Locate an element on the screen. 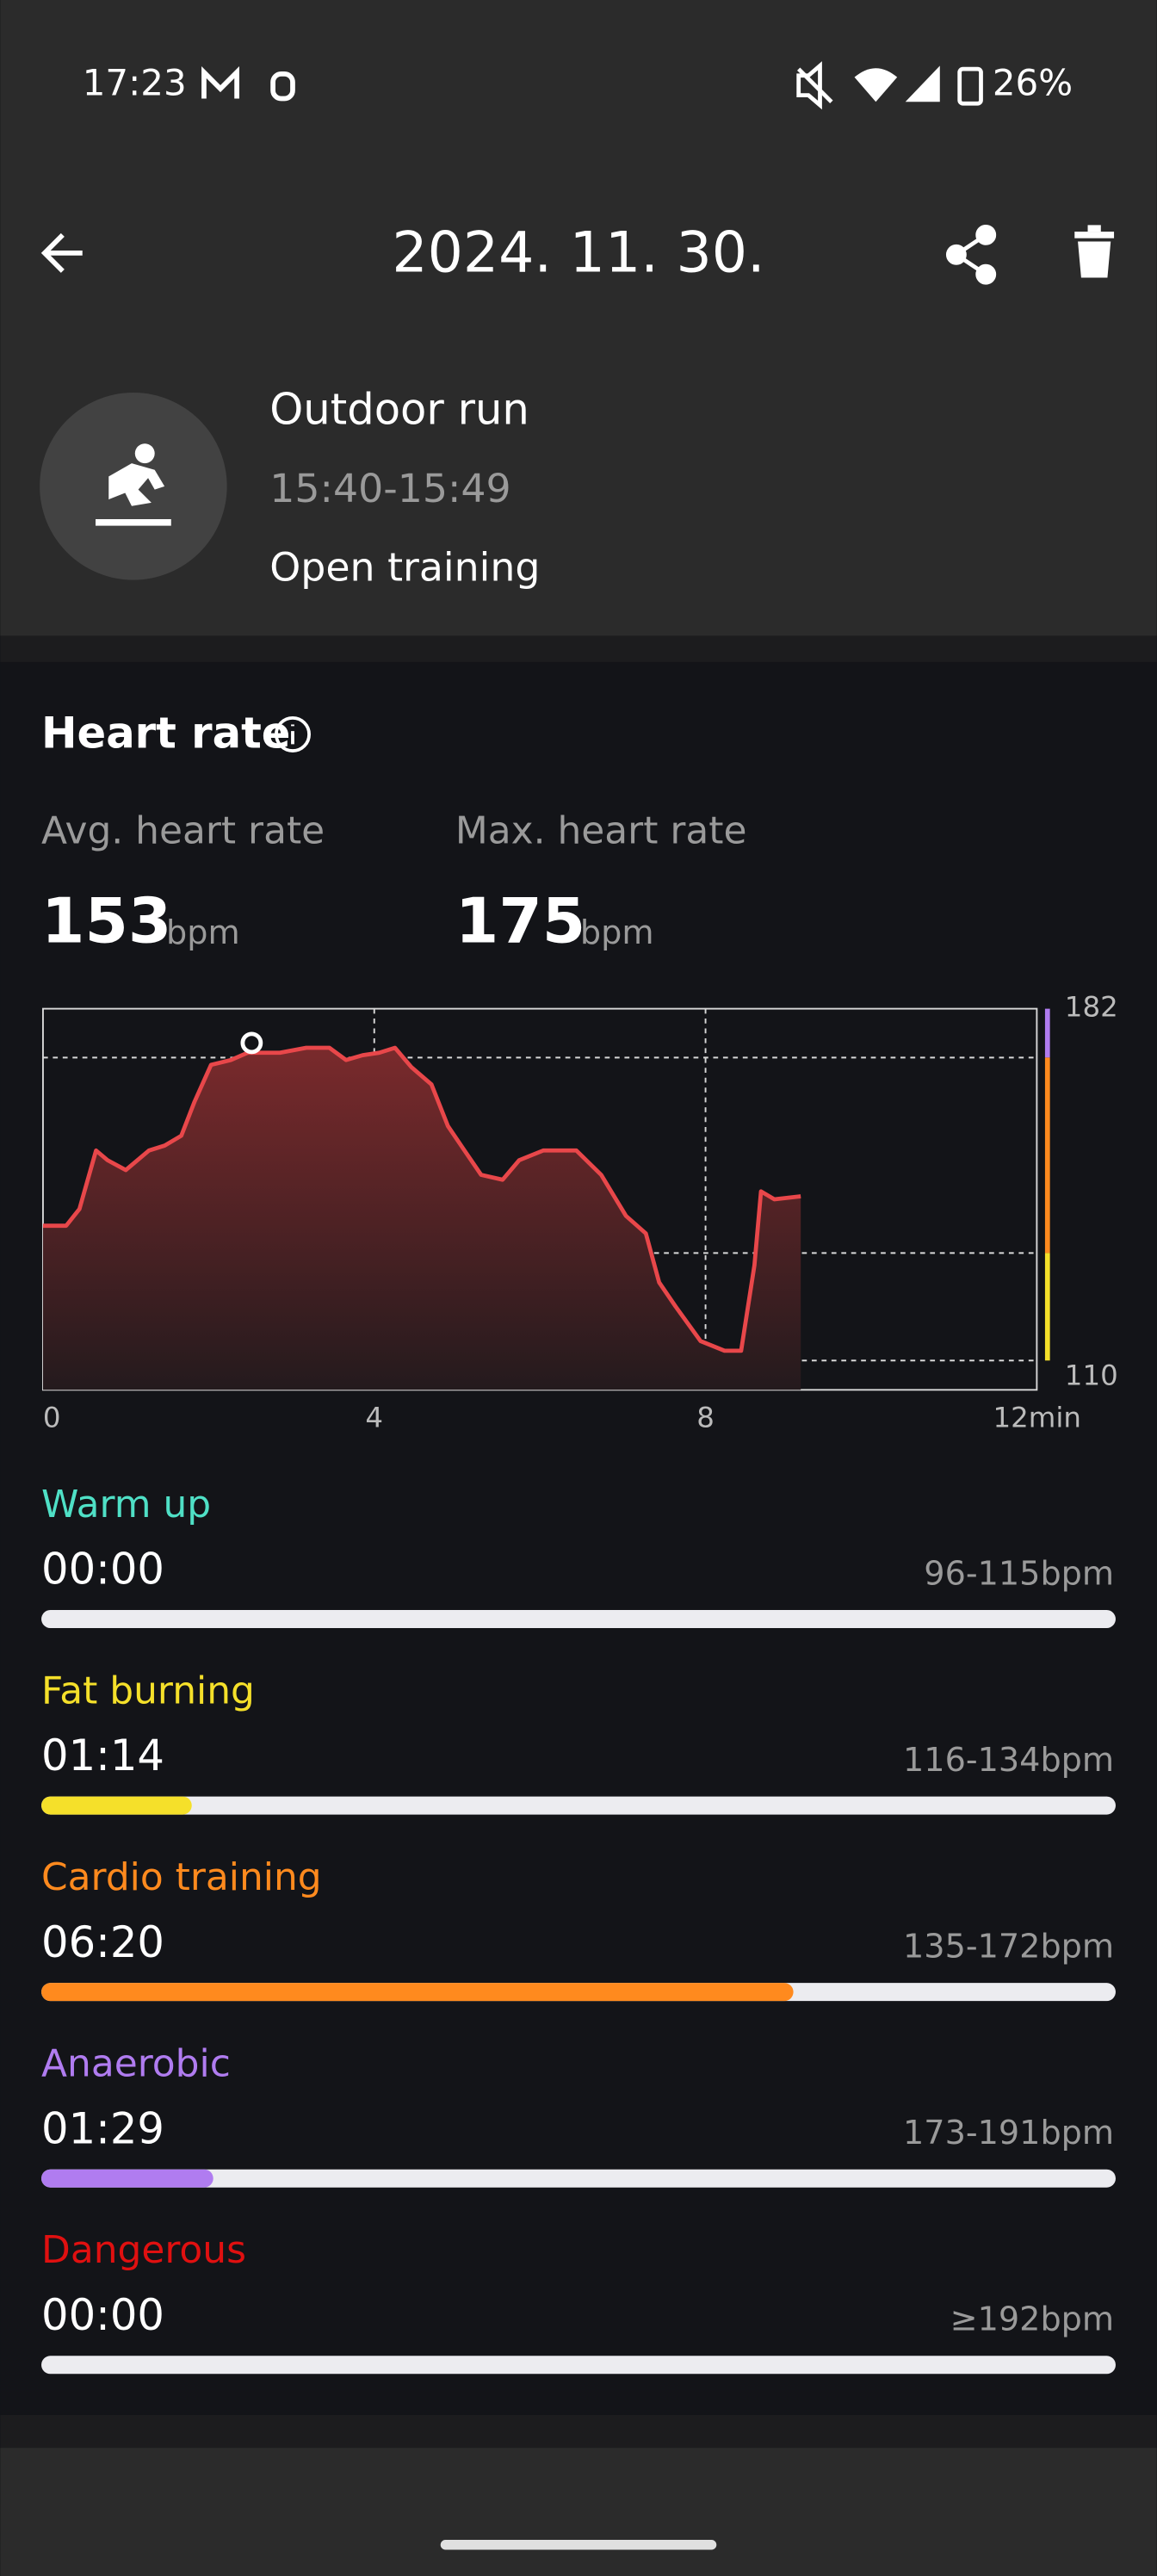  header-title: 2024. 11. 30. is located at coordinates (578, 252).